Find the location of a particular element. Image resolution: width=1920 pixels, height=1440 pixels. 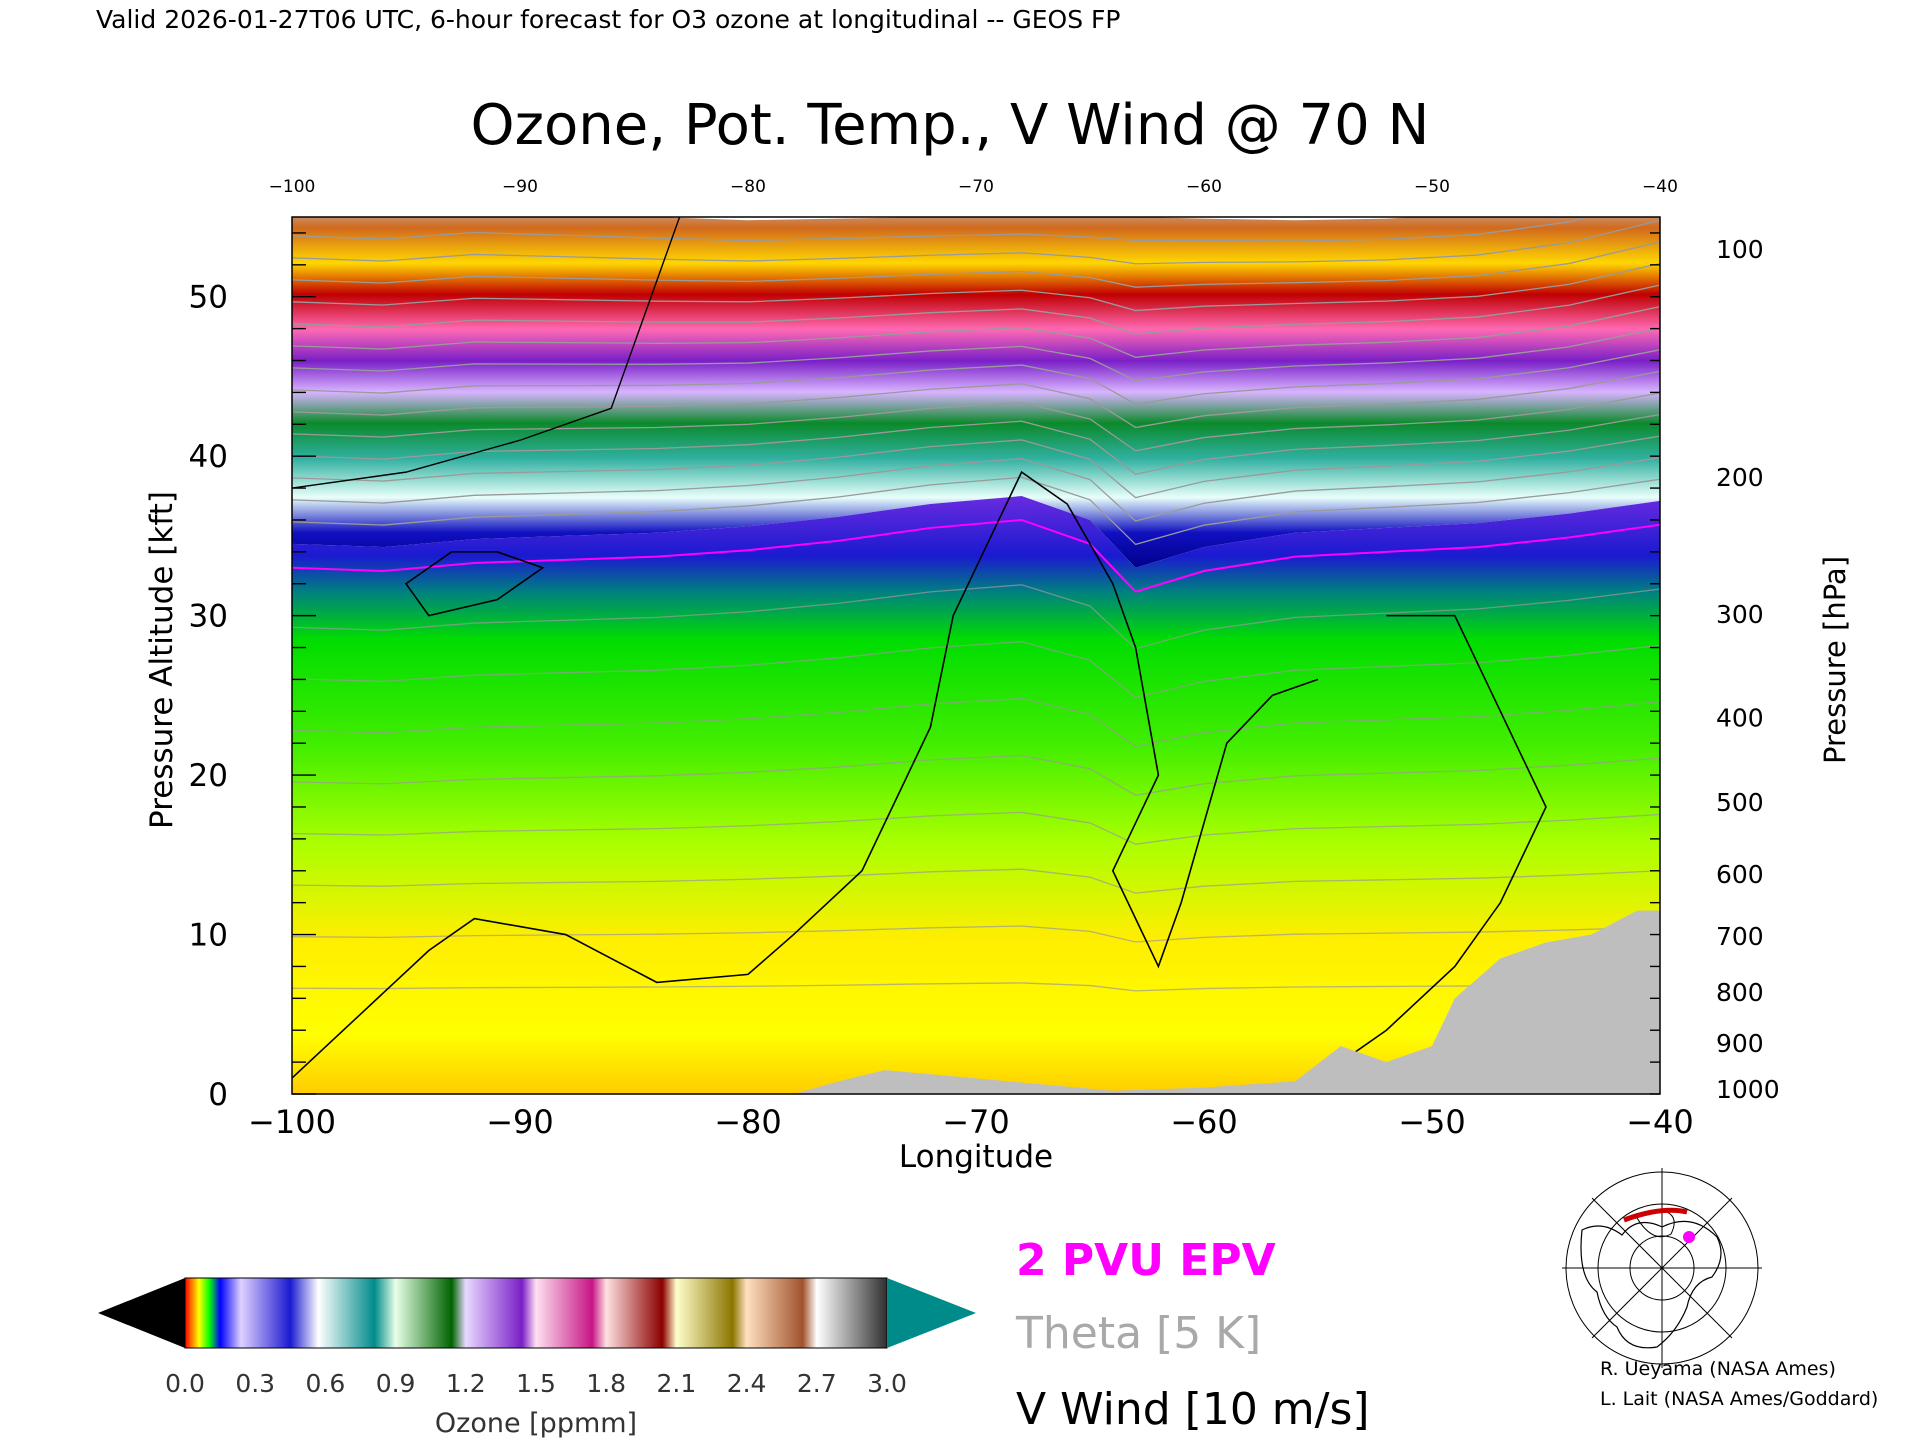

credit-line-2: L. Lait (NASA Ames/Goddard) is located at coordinates (1739, 1399).